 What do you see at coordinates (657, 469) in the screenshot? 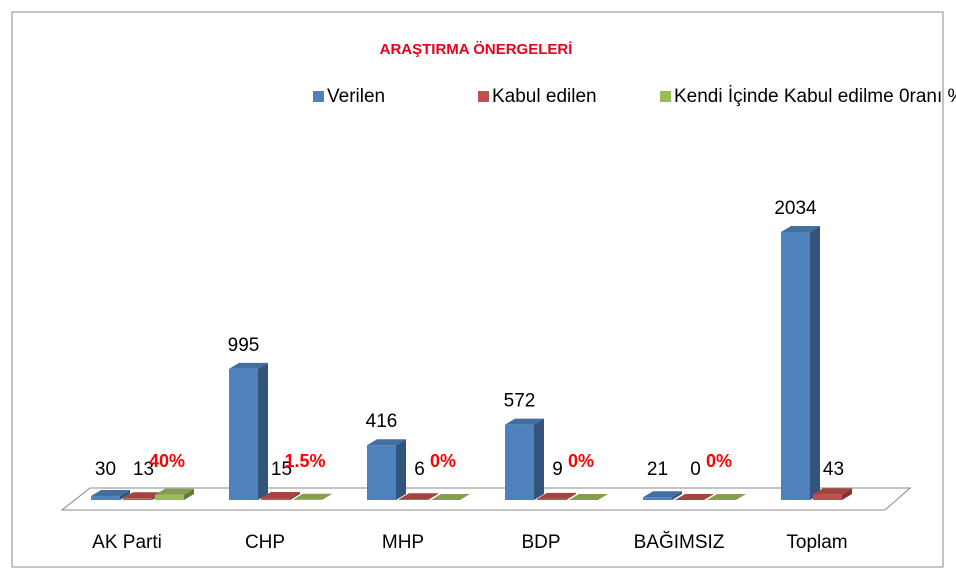
I see `value-label: 21` at bounding box center [657, 469].